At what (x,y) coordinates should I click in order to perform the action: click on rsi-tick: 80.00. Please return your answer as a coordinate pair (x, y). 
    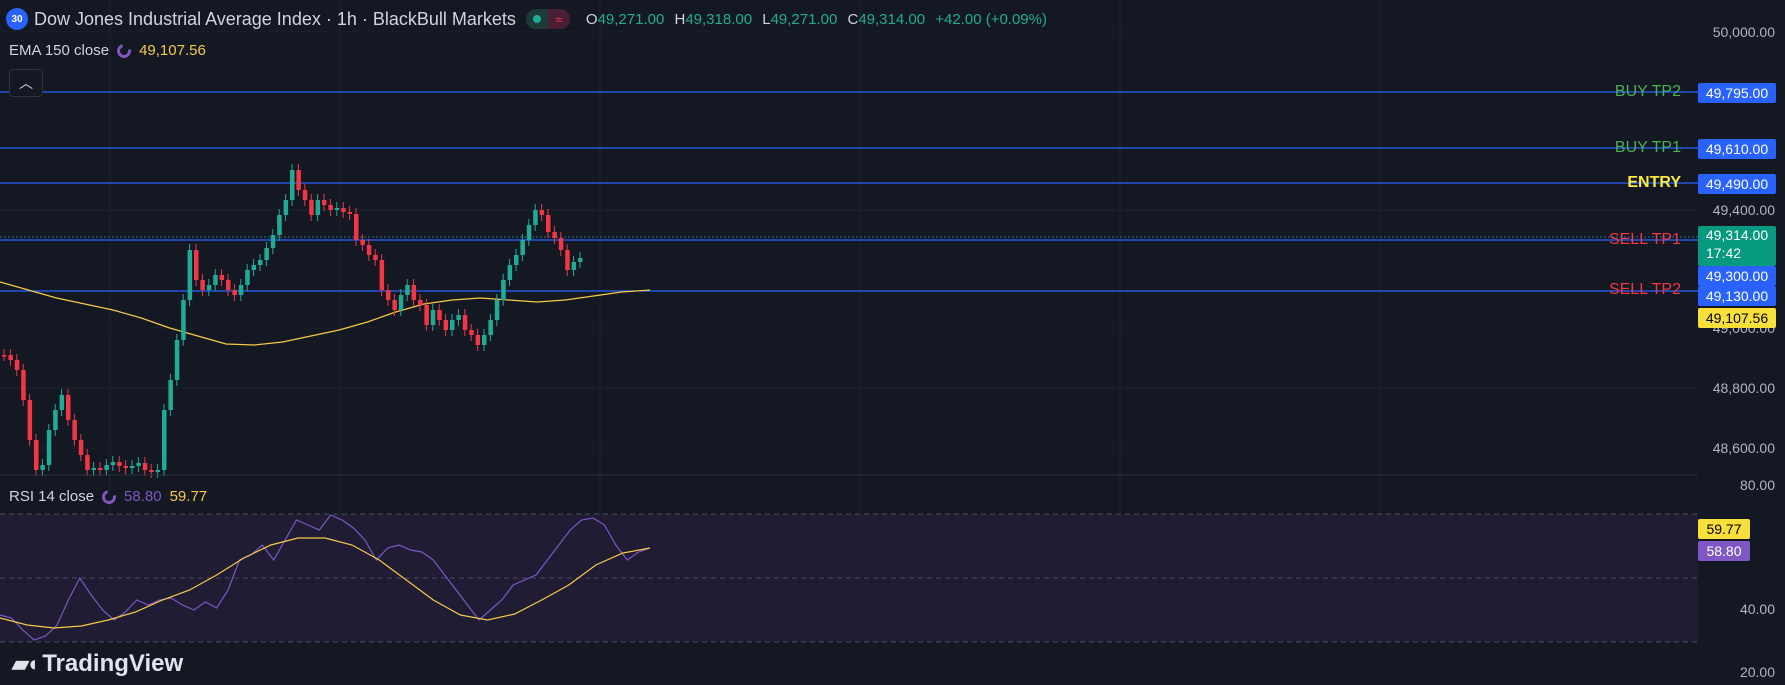
    Looking at the image, I should click on (1757, 485).